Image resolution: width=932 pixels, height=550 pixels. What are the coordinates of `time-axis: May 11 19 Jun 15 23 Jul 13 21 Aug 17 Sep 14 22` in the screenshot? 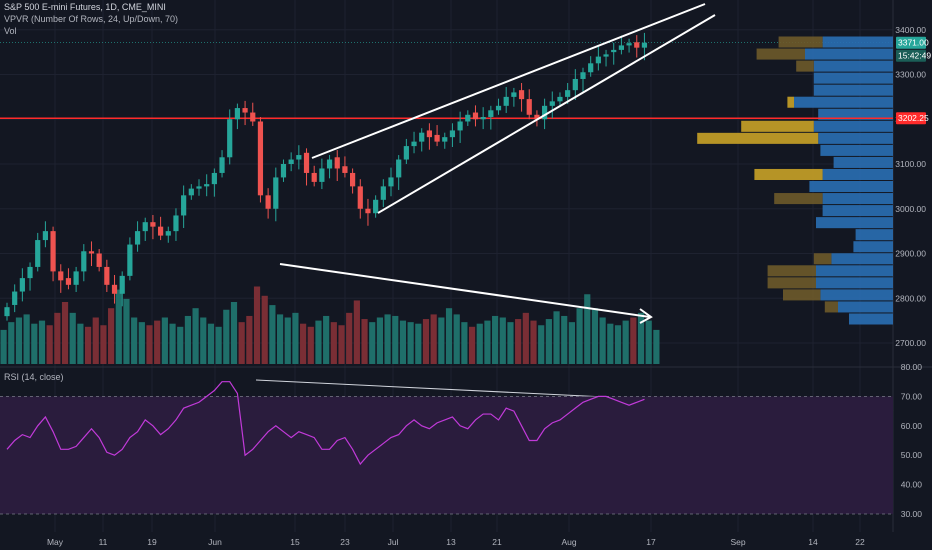 It's located at (456, 542).